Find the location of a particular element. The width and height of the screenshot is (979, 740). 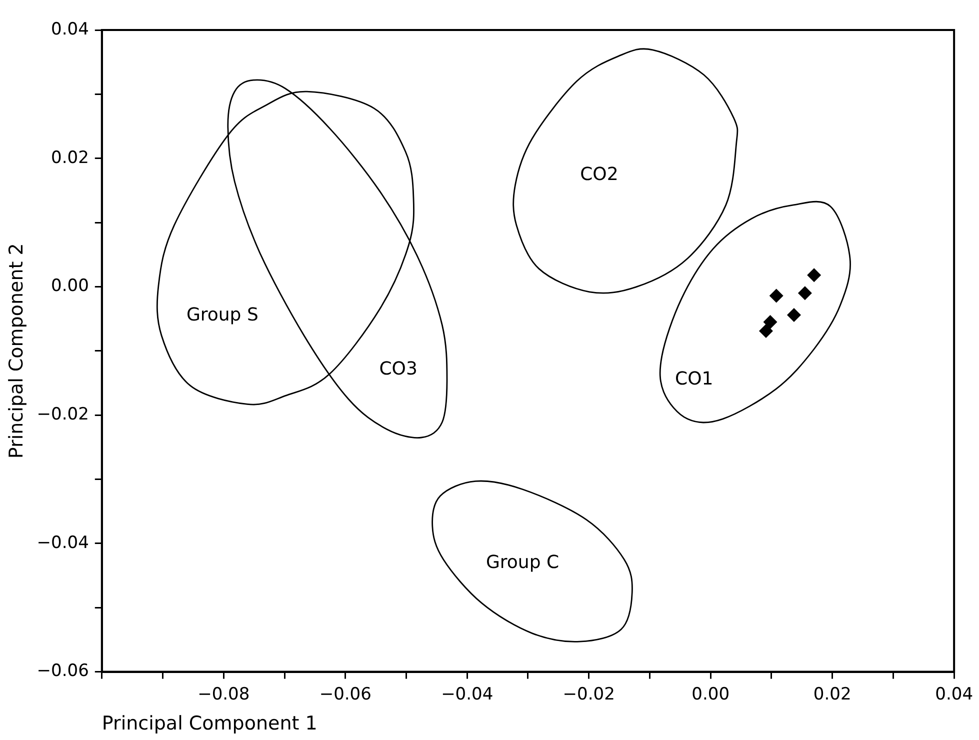

y-tick-label: 0.00 is located at coordinates (70, 286).